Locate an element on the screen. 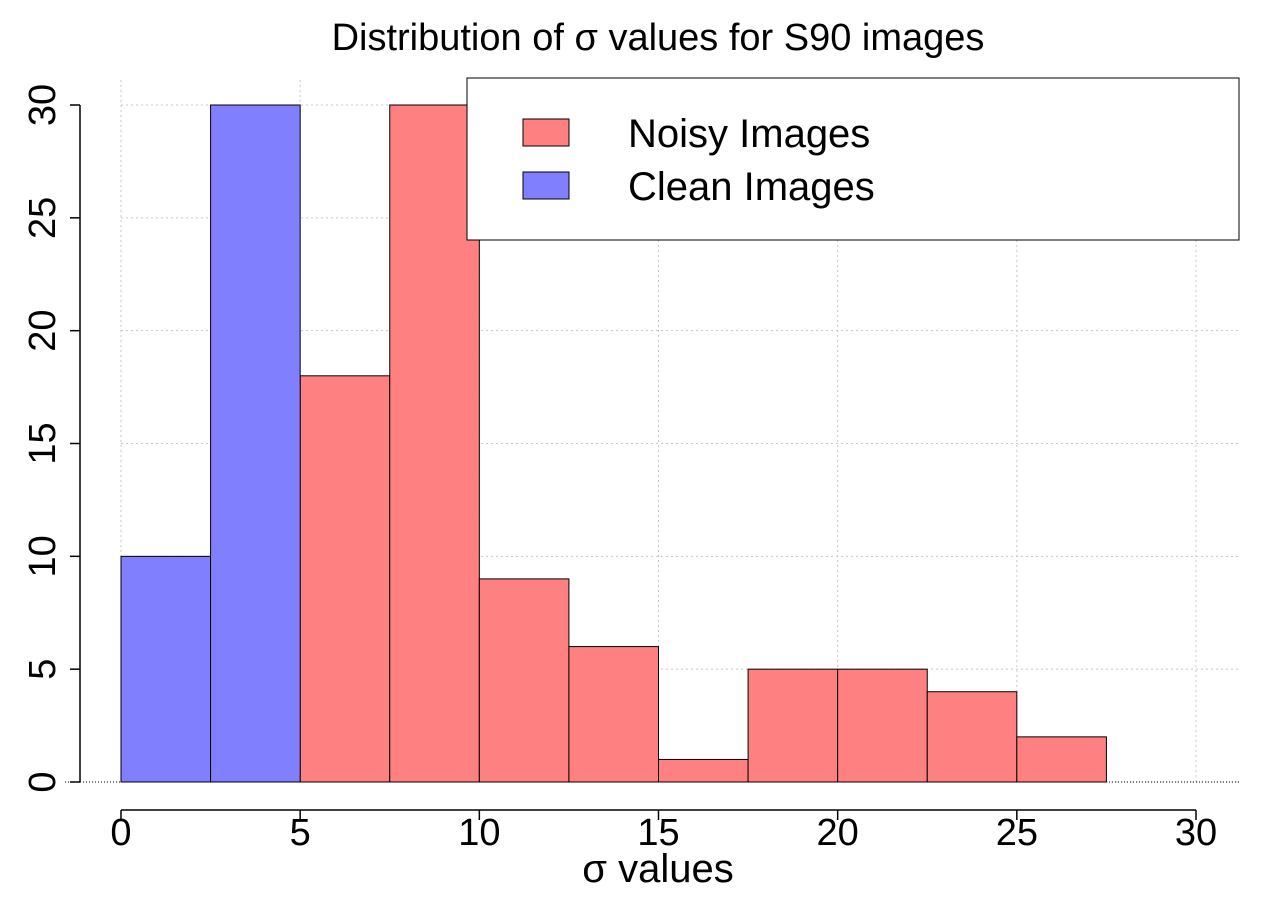 This screenshot has height=907, width=1280. y-tick-label: 10 is located at coordinates (43, 556).